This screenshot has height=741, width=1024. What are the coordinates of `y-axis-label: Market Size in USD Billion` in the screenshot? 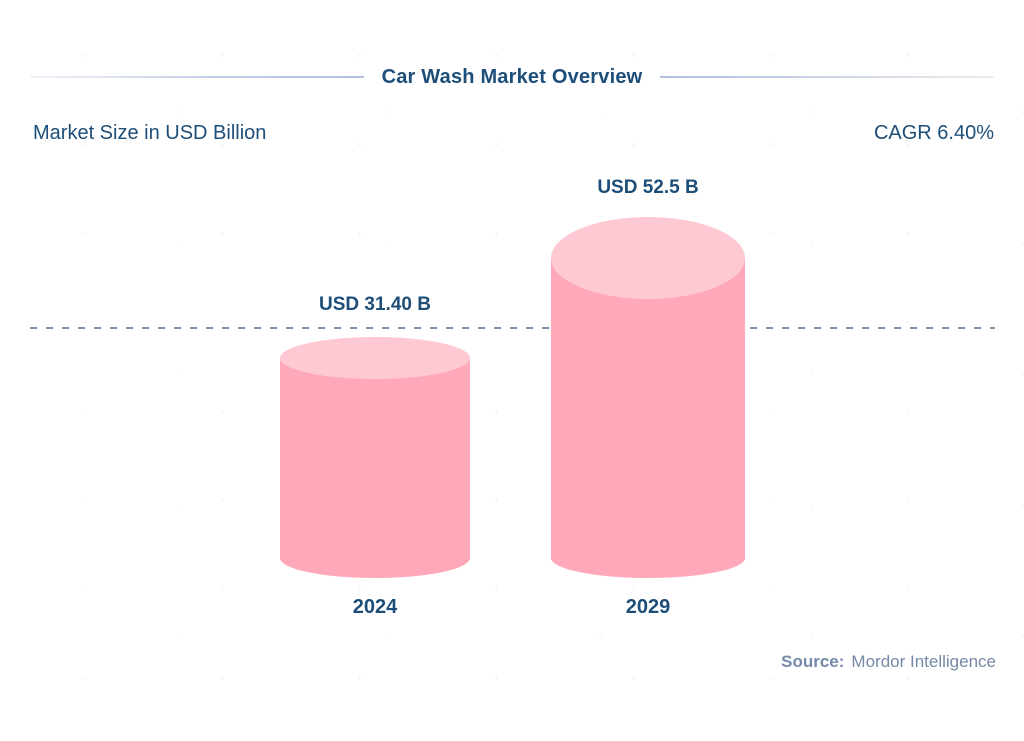 It's located at (150, 133).